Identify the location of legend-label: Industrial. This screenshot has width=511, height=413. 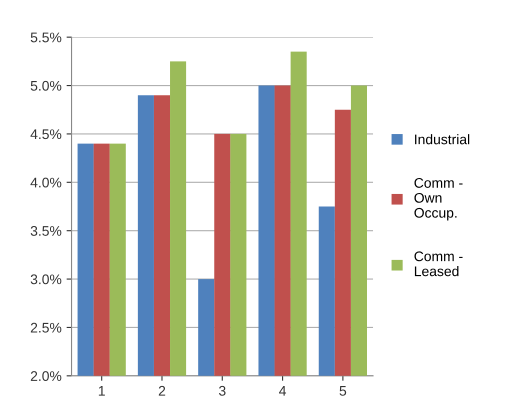
(442, 139).